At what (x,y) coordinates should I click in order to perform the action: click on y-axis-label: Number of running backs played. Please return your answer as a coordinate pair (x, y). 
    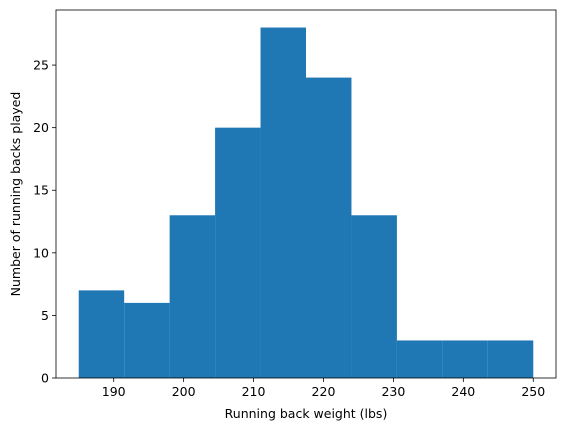
    Looking at the image, I should click on (15, 194).